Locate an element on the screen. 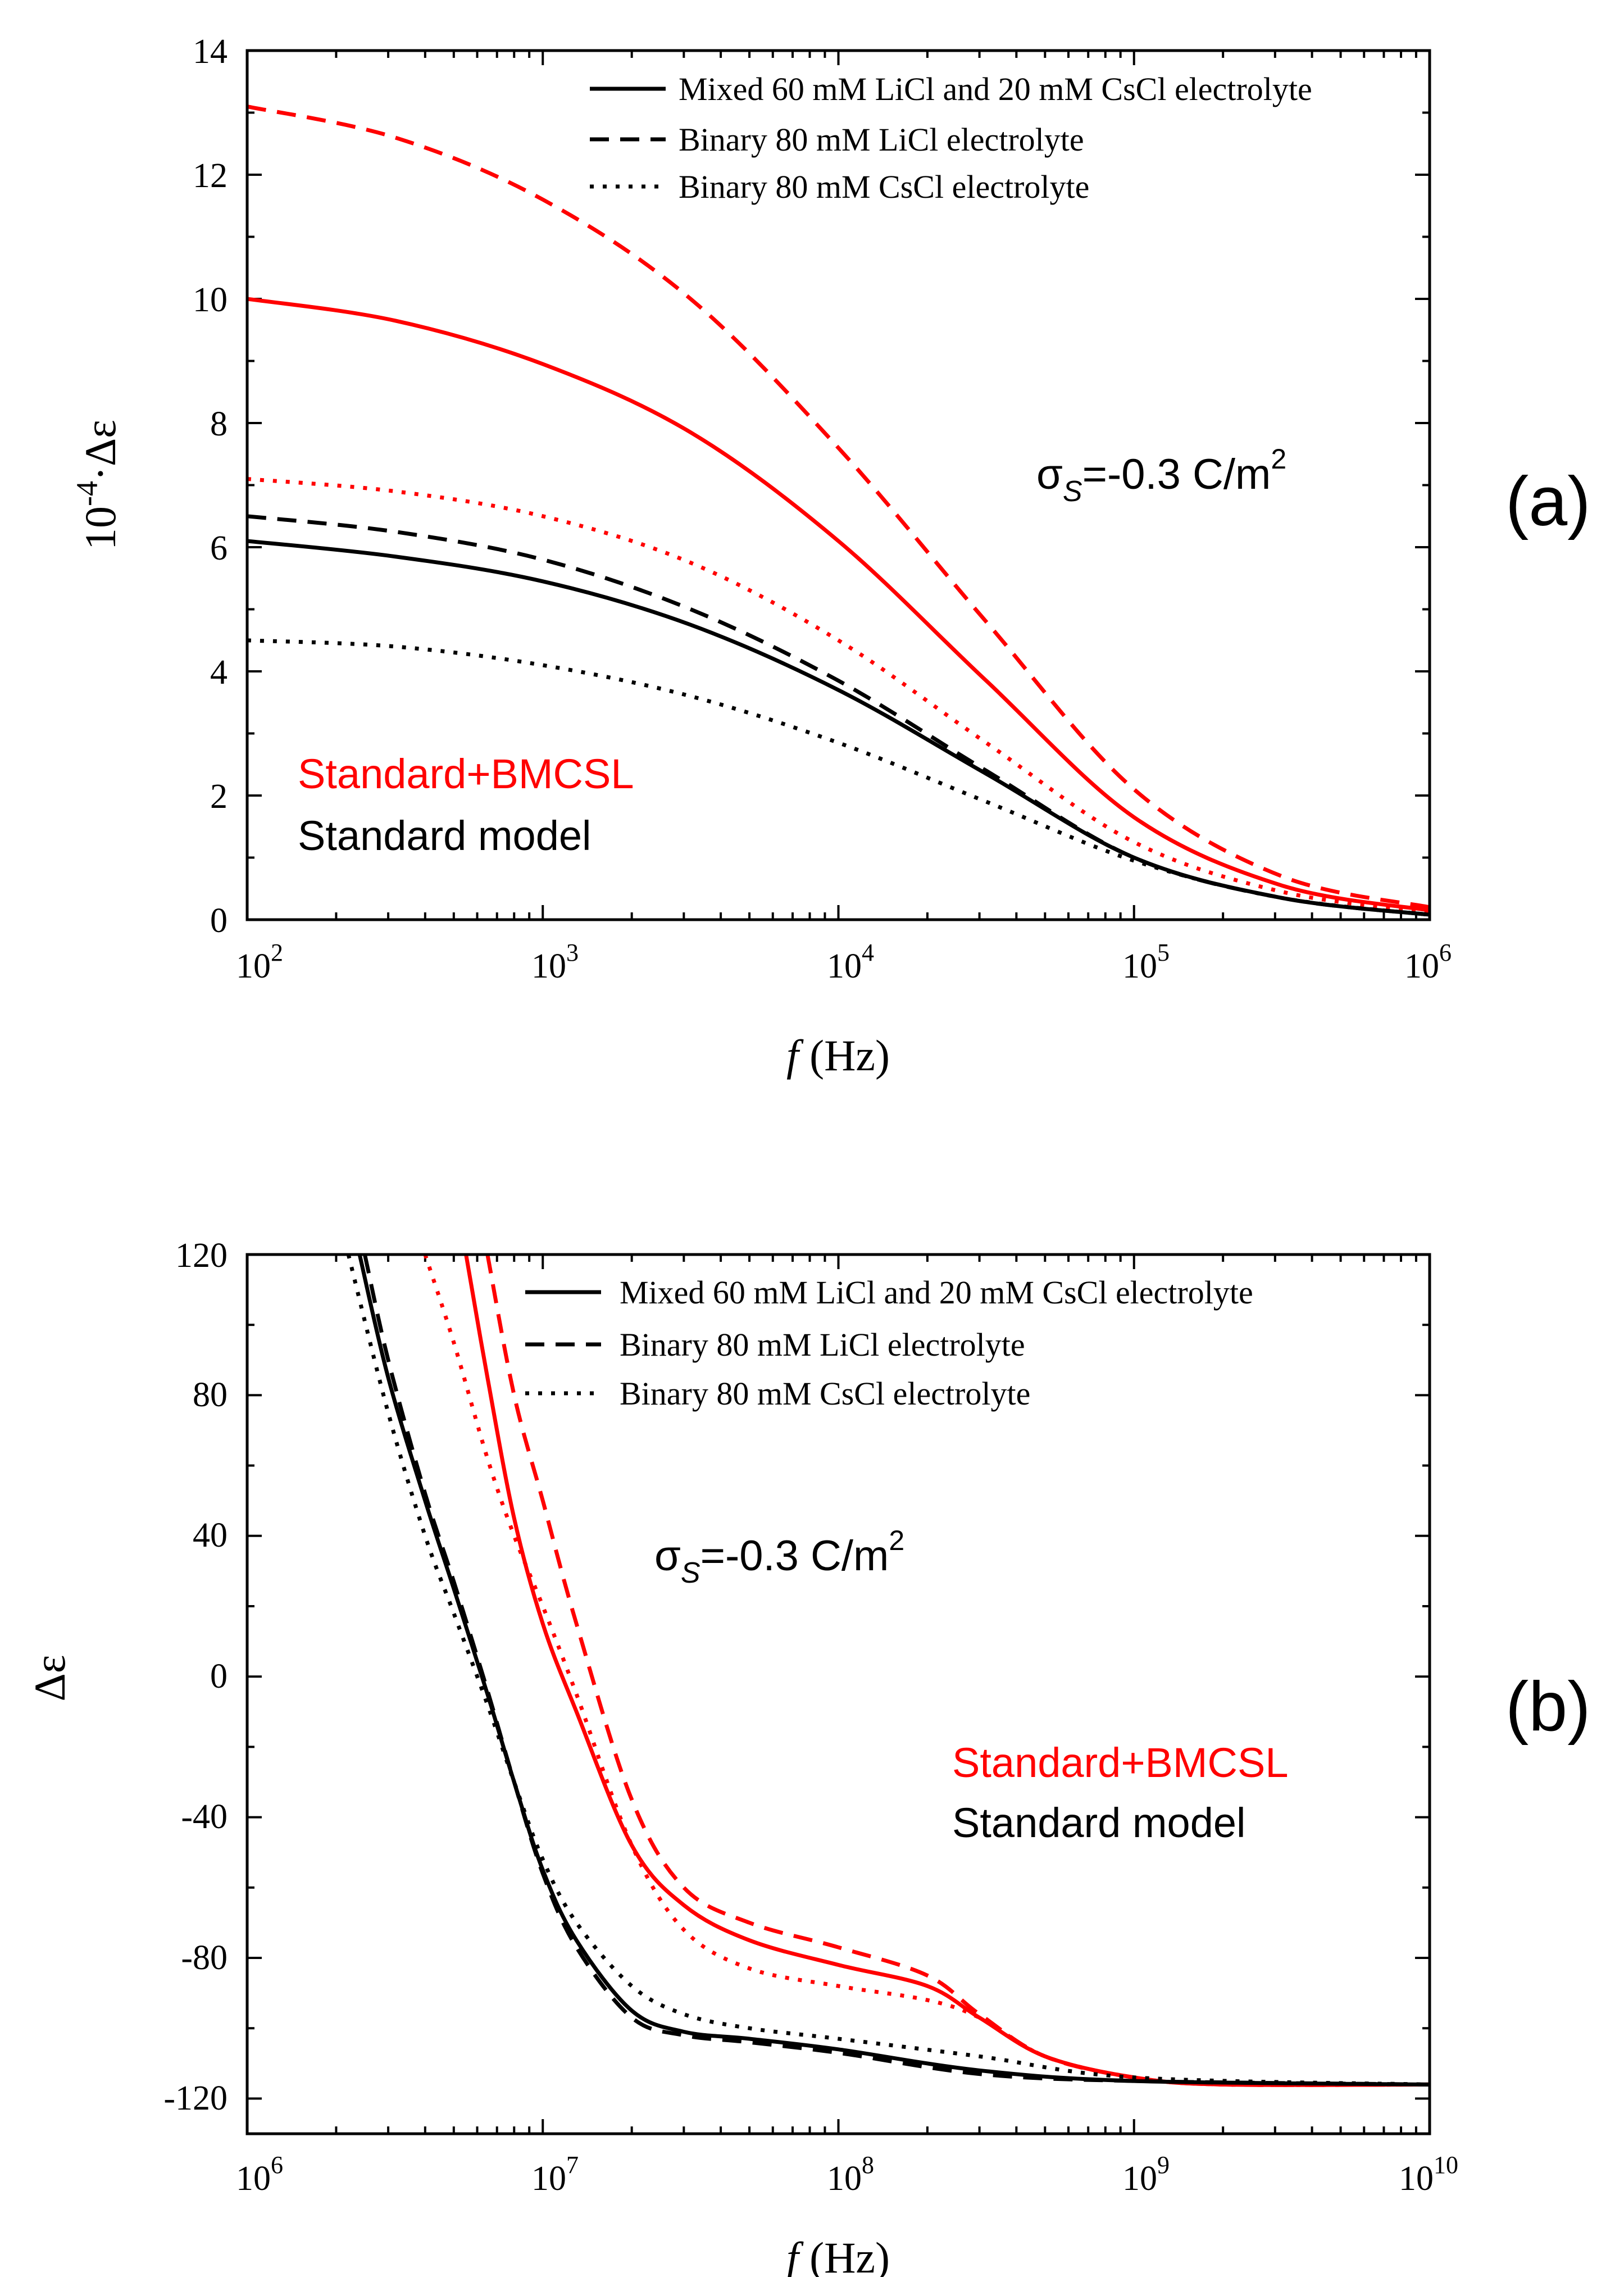 This screenshot has height=2277, width=1624. ytick-label: 10 is located at coordinates (210, 300).